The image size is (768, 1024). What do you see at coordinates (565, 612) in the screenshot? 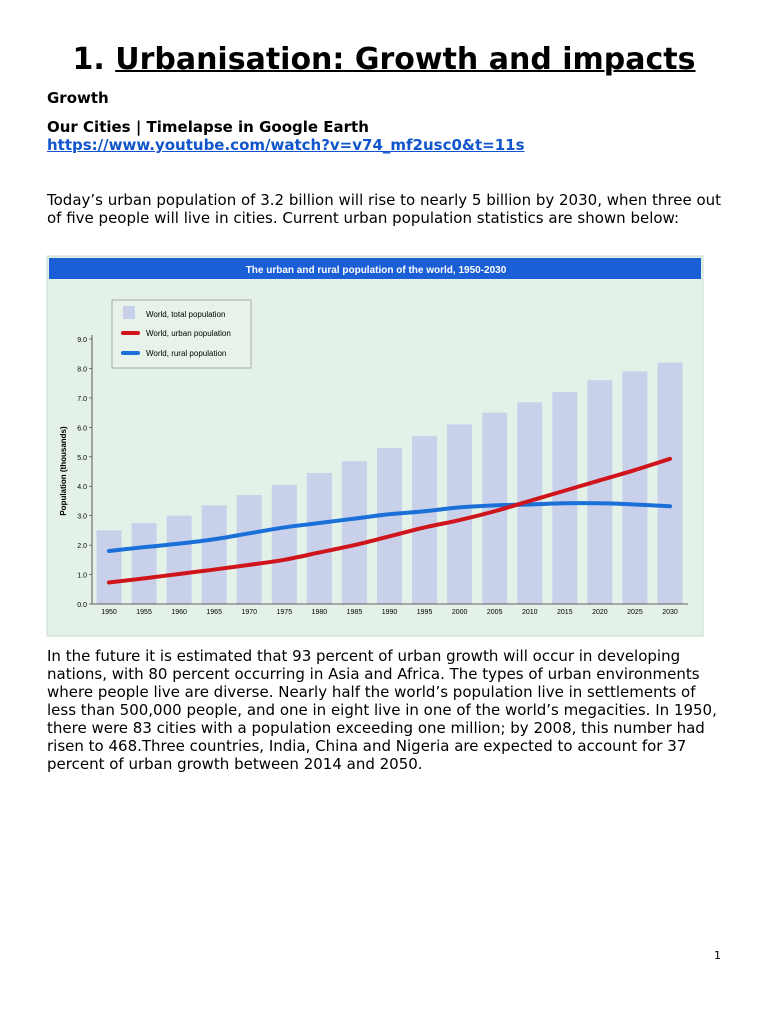
I see `x-tick-label: 2015` at bounding box center [565, 612].